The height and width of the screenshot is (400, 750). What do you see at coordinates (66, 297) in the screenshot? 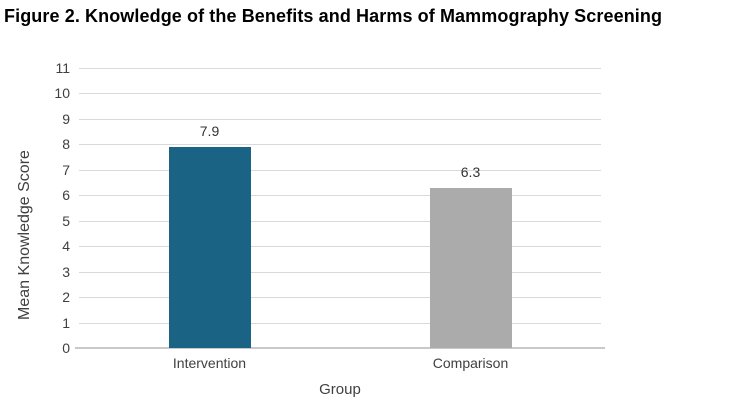
I see `y-tick-label: 2` at bounding box center [66, 297].